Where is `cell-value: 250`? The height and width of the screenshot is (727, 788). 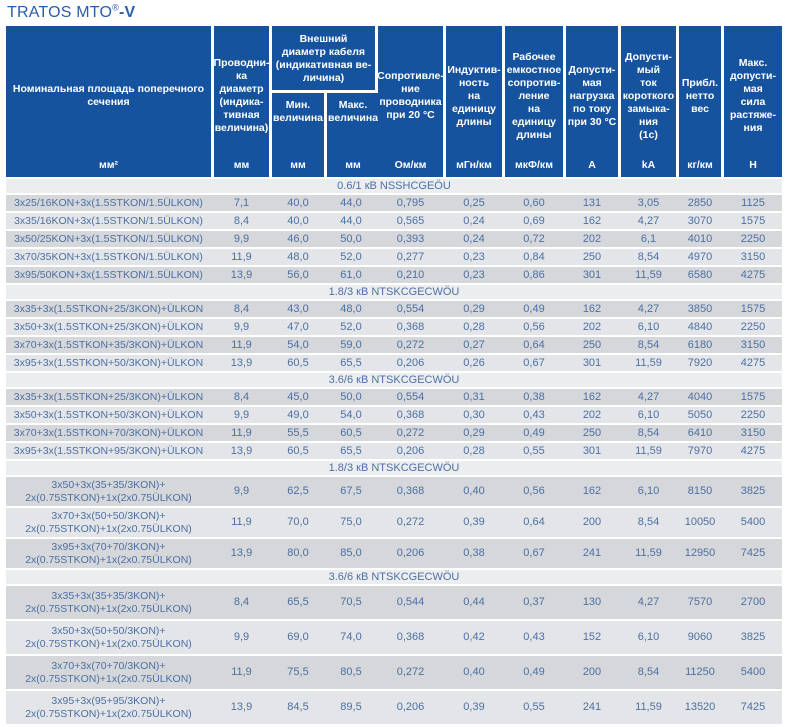 cell-value: 250 is located at coordinates (592, 344).